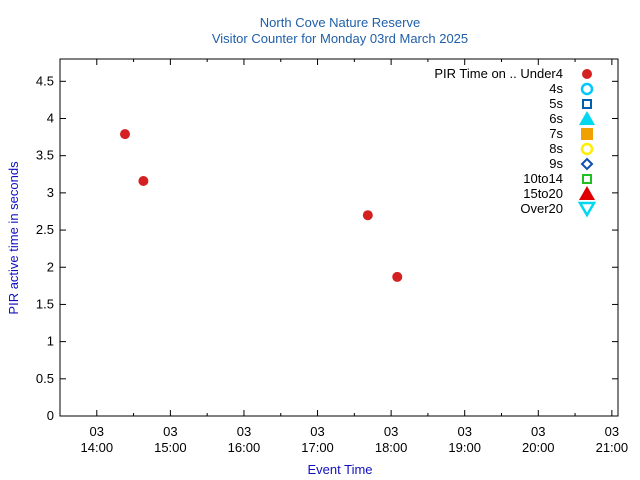 This screenshot has width=640, height=480. Describe the element at coordinates (556, 103) in the screenshot. I see `legend-label: 5s` at that location.